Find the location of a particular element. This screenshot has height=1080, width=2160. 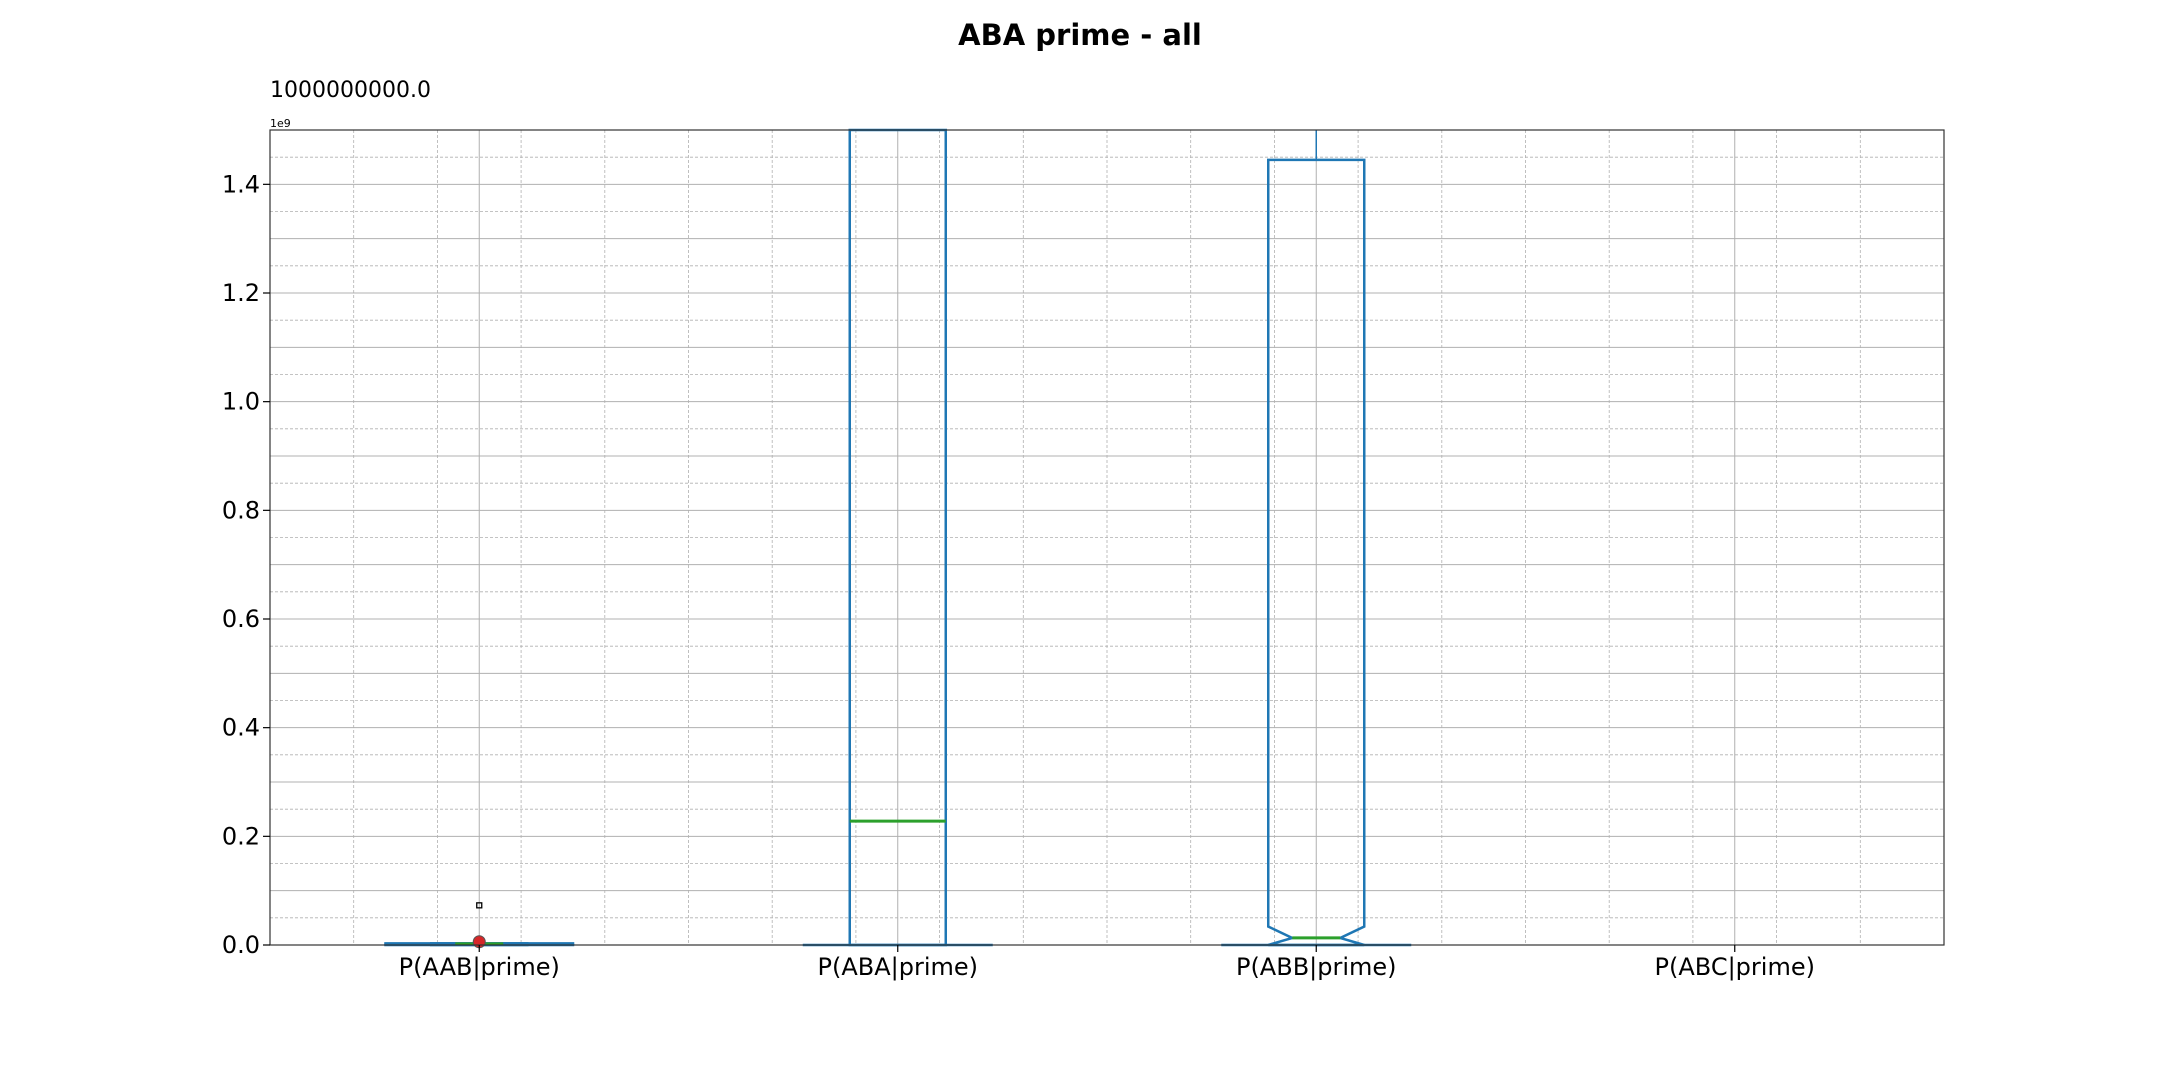

chart-title: ABA prime - all is located at coordinates (1080, 35).